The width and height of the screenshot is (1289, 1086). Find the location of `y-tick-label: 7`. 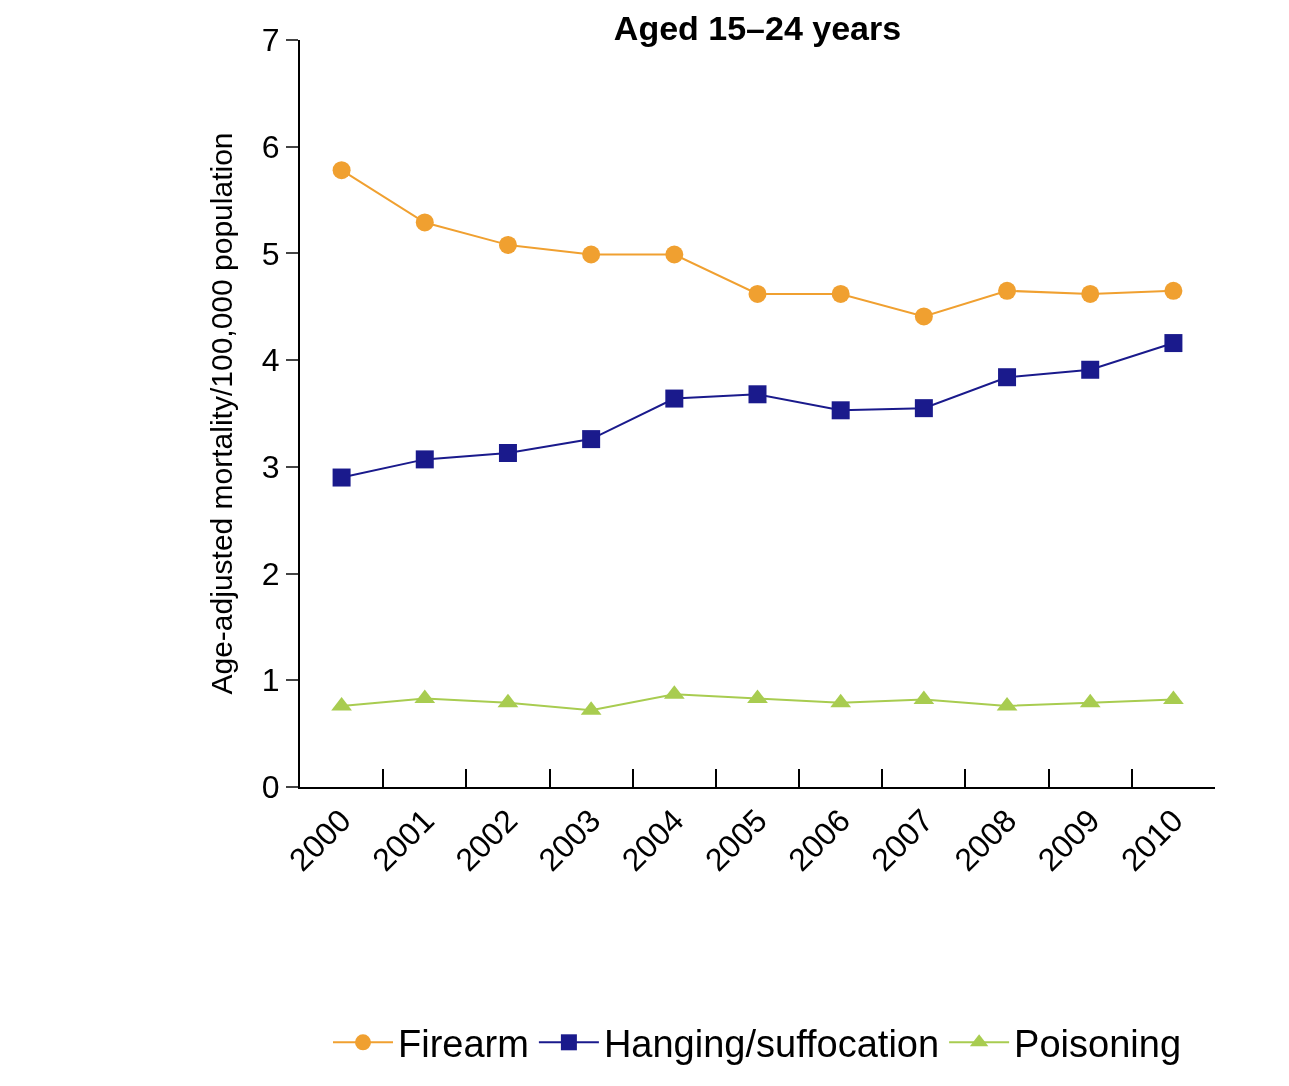

y-tick-label: 7 is located at coordinates (270, 40).